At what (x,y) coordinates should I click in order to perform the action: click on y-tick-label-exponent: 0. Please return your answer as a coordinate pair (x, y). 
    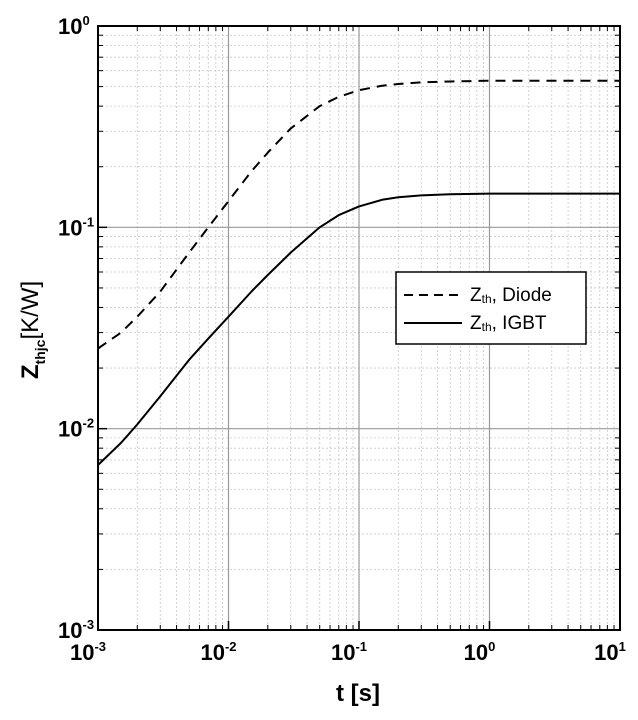
    Looking at the image, I should click on (85, 20).